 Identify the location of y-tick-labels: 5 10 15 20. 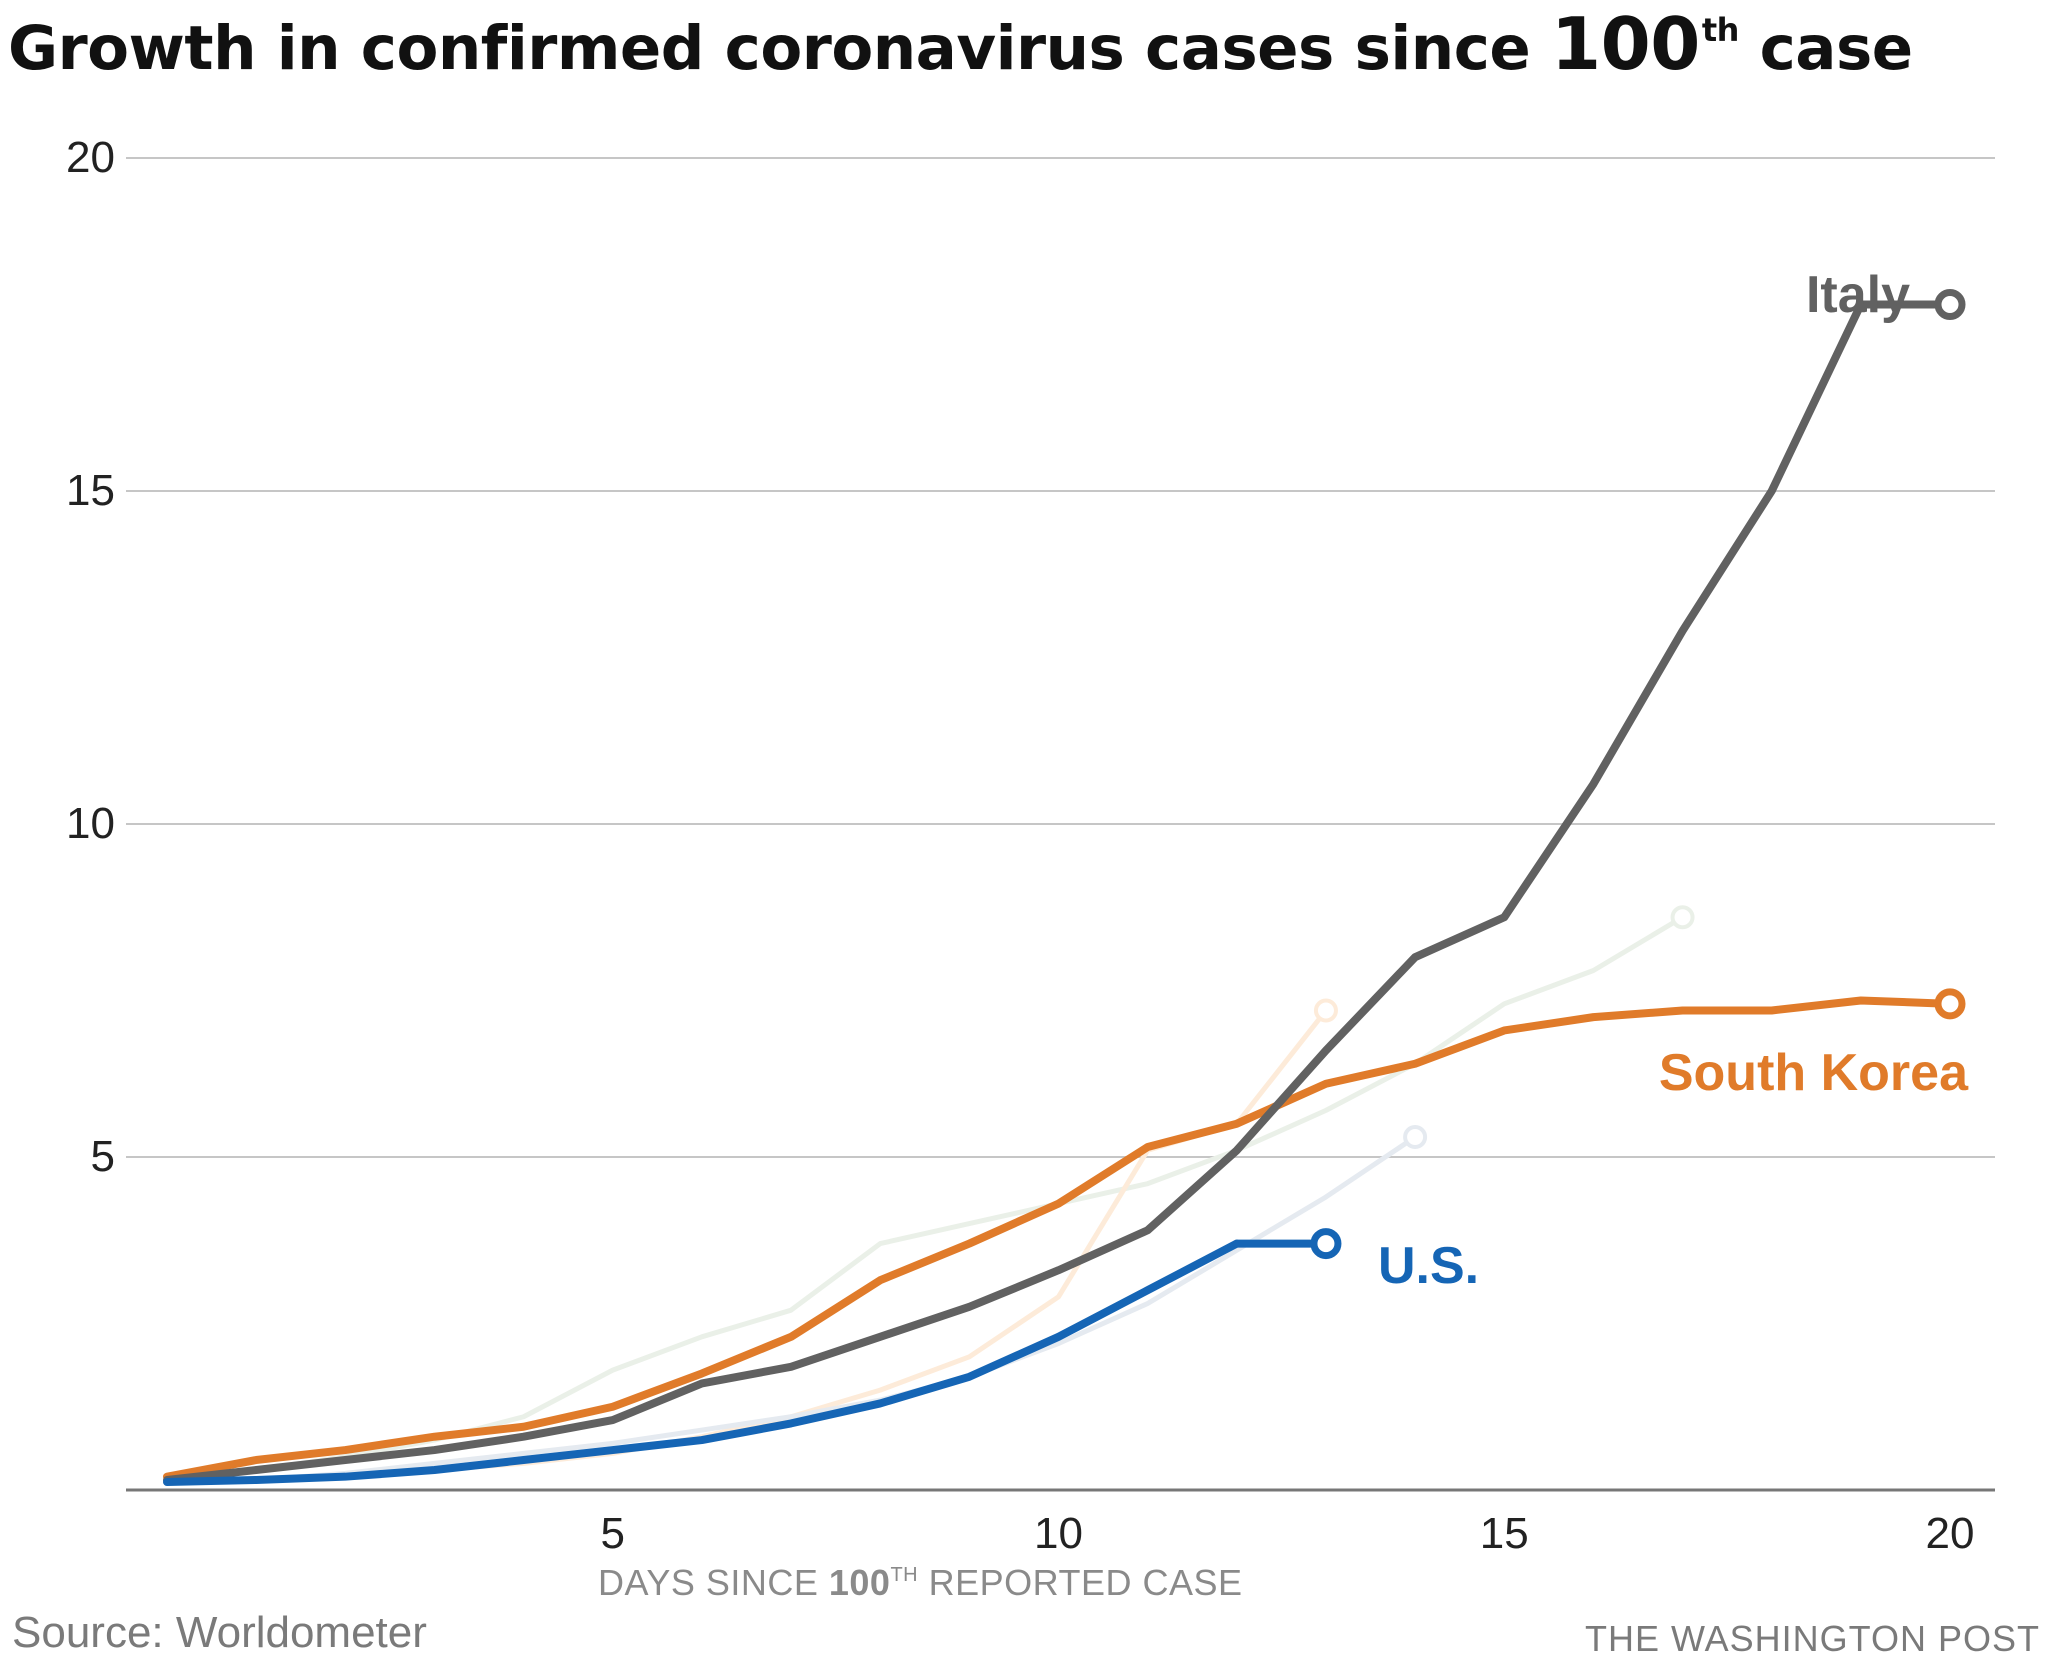
(90, 657).